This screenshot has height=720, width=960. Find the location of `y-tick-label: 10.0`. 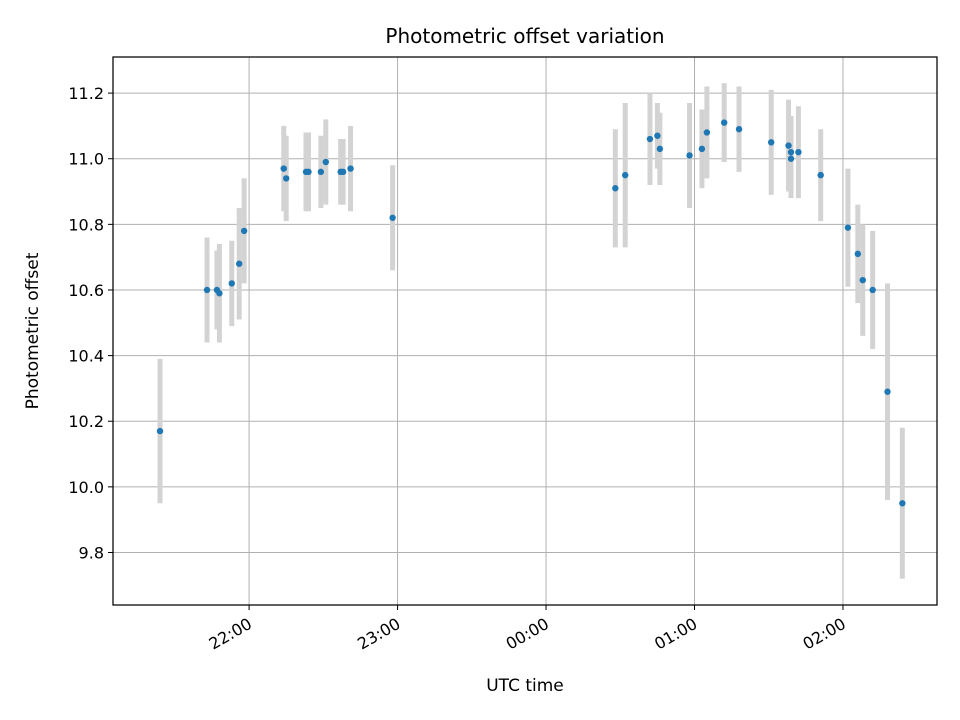

y-tick-label: 10.0 is located at coordinates (86, 487).